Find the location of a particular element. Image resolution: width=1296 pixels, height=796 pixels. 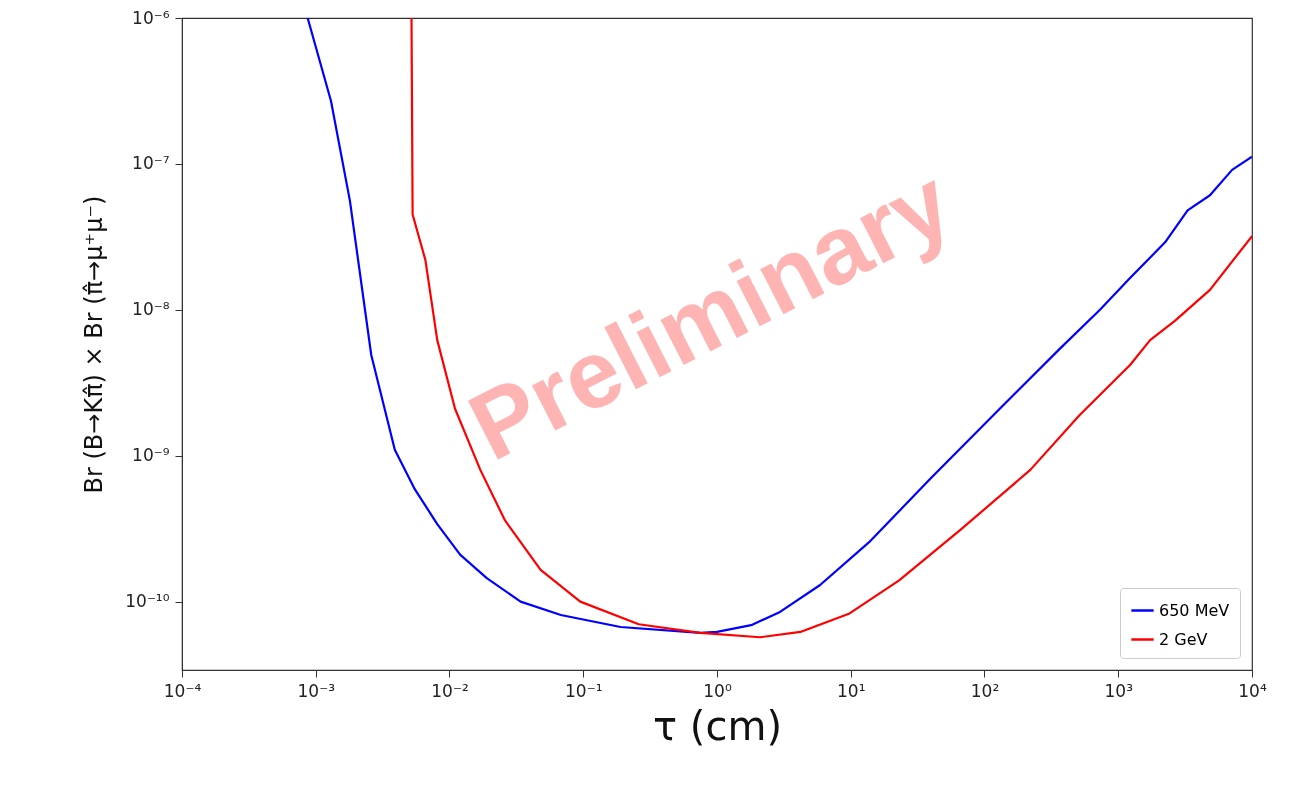

y-tick-label: 10⁻⁹ is located at coordinates (151, 455).